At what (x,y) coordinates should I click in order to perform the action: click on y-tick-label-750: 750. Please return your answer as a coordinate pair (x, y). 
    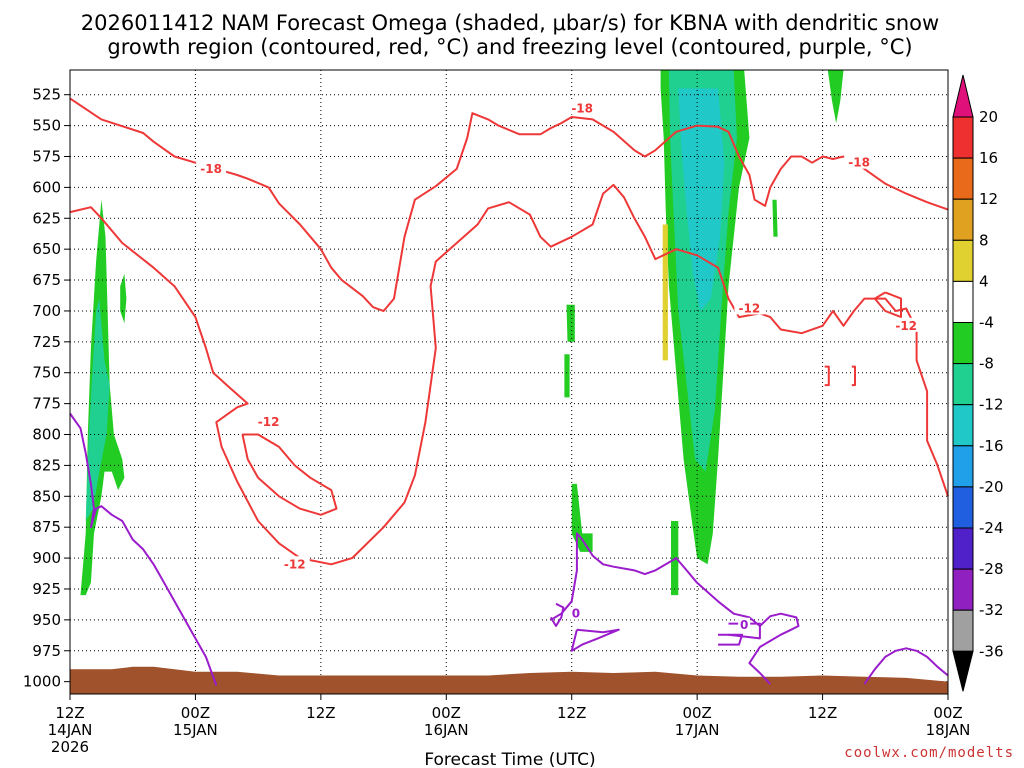
    Looking at the image, I should click on (46, 373).